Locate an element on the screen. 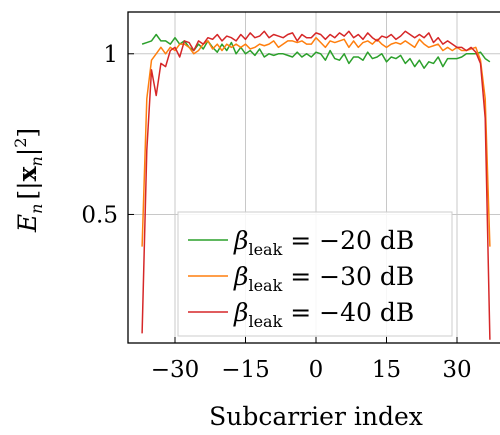  x-tick-label: 0 is located at coordinates (316, 370).